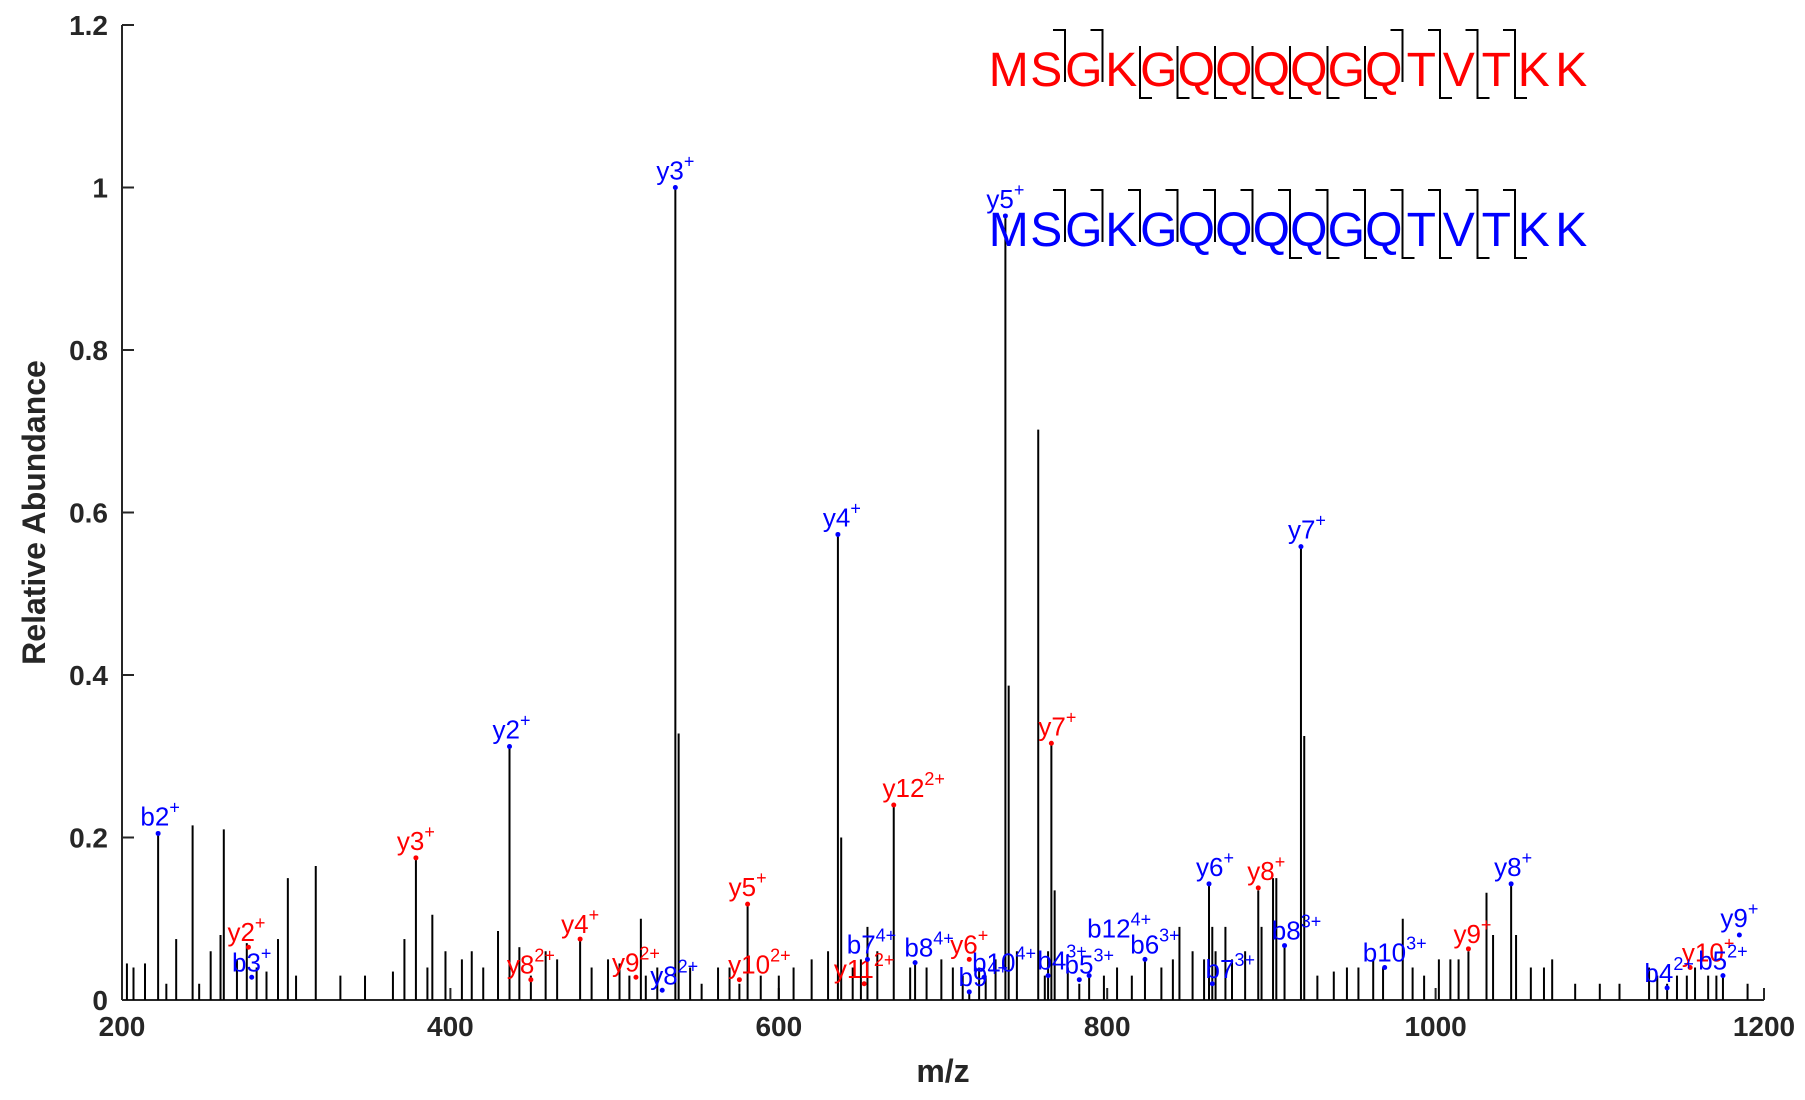  What do you see at coordinates (246, 930) in the screenshot?
I see `ion-label: y2+` at bounding box center [246, 930].